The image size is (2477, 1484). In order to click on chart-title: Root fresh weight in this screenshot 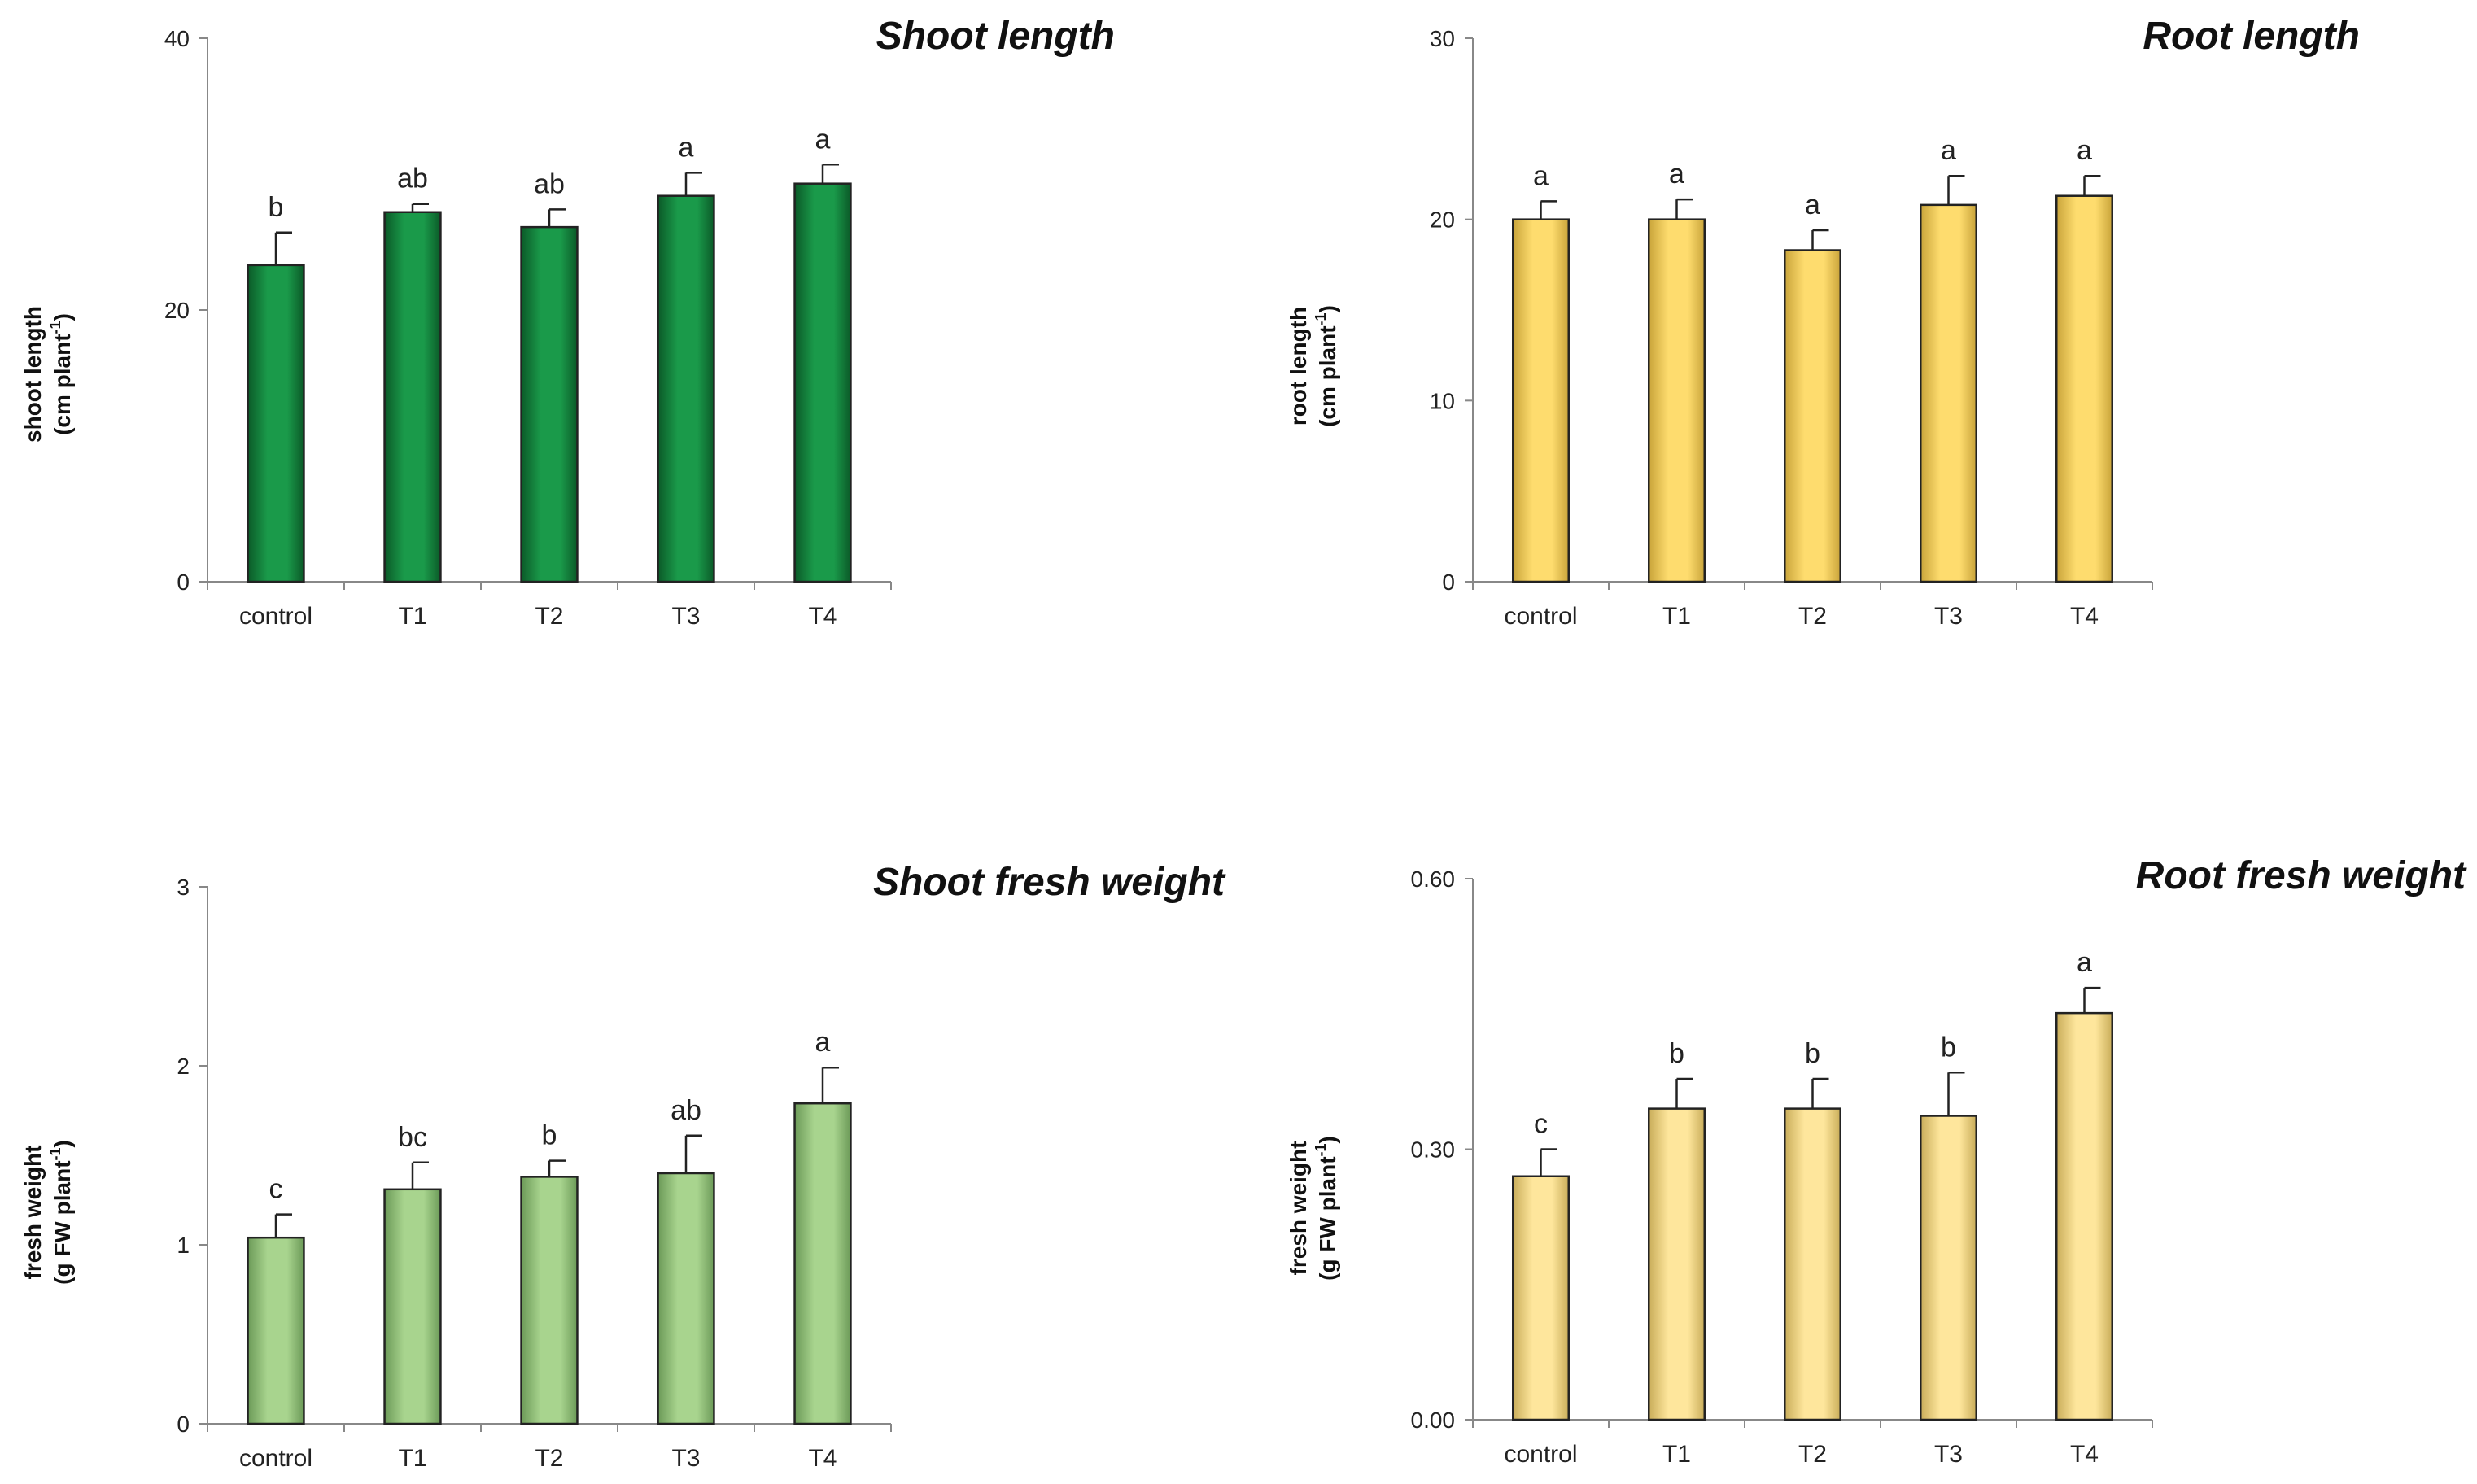, I will do `click(2302, 876)`.